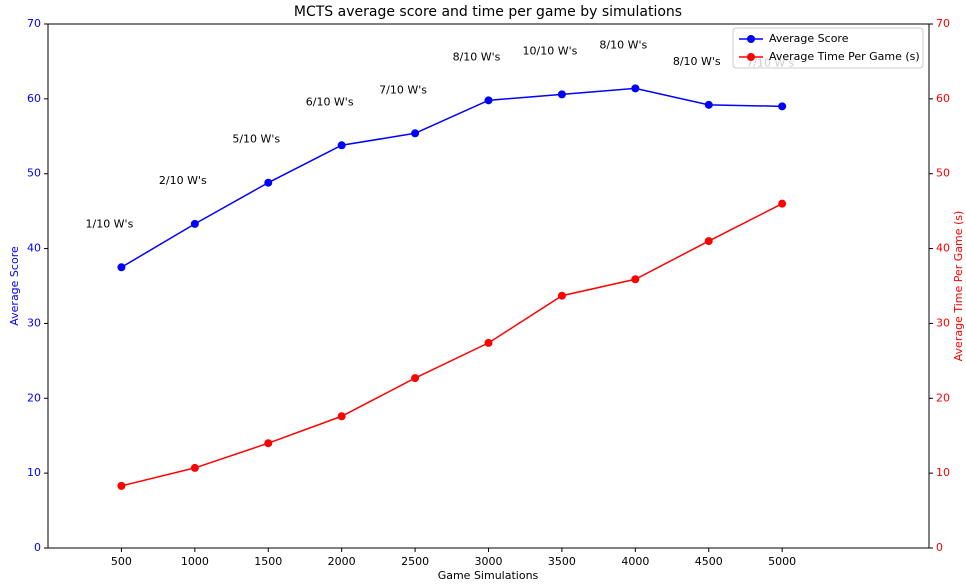  Describe the element at coordinates (488, 575) in the screenshot. I see `x-axis-label: Game Simulations` at that location.